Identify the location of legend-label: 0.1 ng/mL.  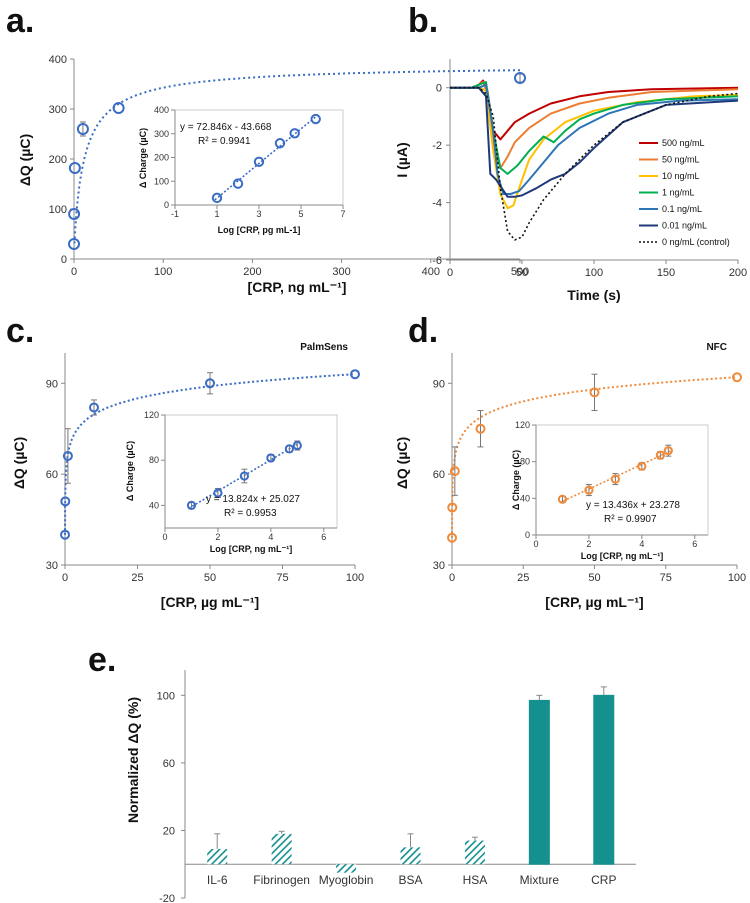
(682, 209).